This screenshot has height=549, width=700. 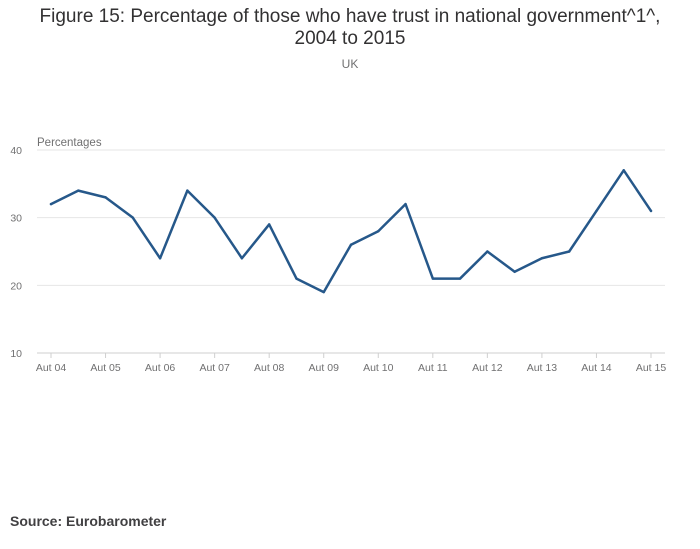 What do you see at coordinates (433, 368) in the screenshot?
I see `x-tick-label: Aut 11` at bounding box center [433, 368].